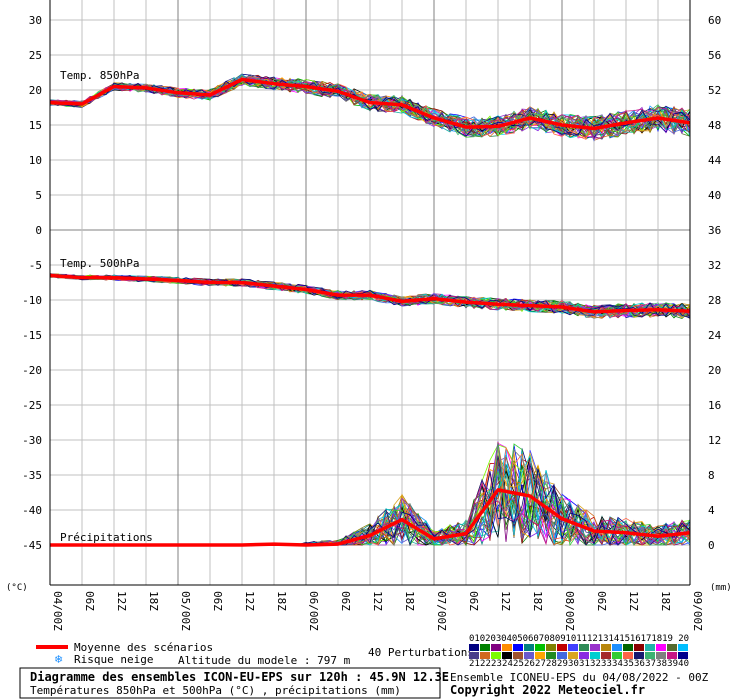  I want to click on right-tick-label: 60, so click(714, 20).